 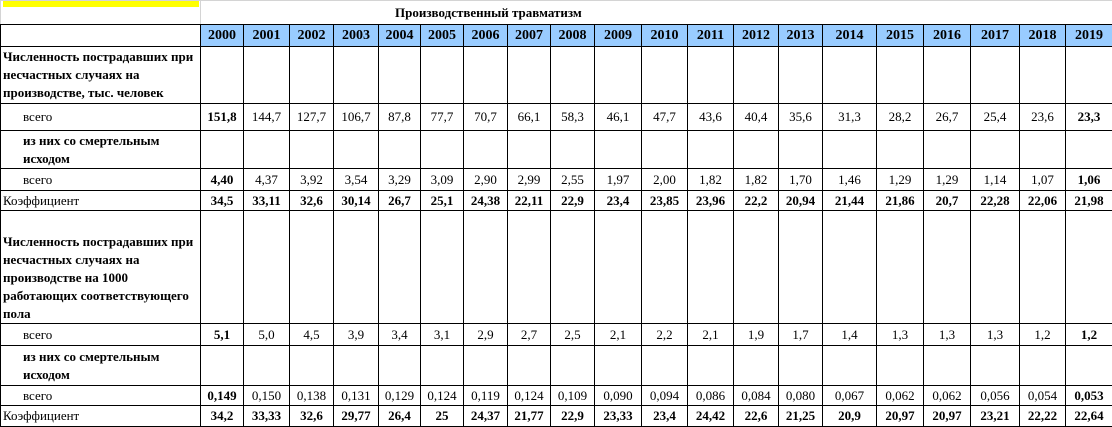 I want to click on value-cell: 0,119, so click(x=486, y=396).